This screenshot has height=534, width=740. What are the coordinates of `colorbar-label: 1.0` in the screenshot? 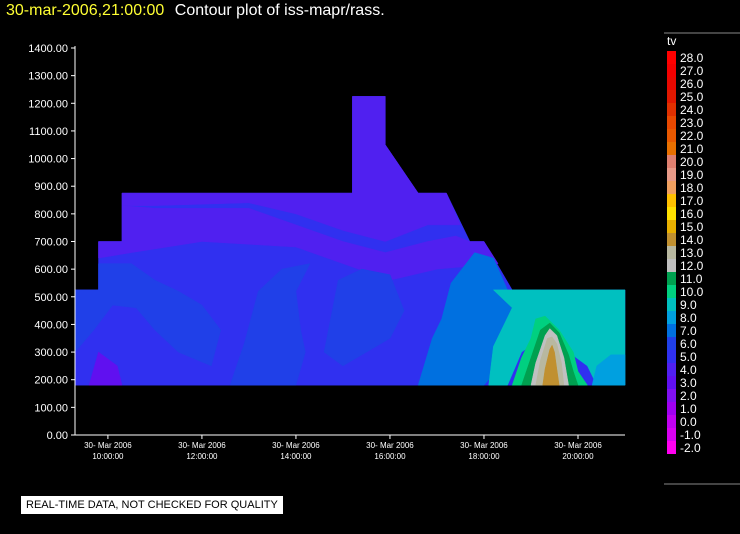 It's located at (688, 409).